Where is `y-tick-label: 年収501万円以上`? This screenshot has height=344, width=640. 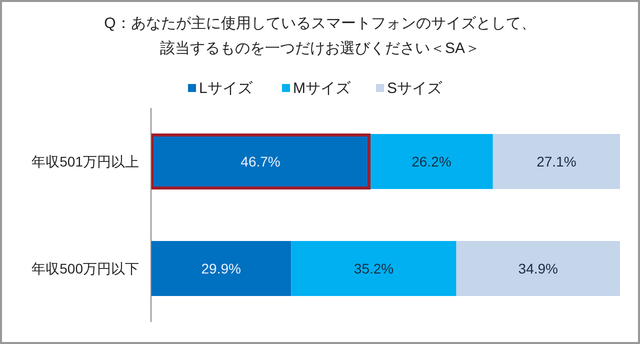
y-tick-label: 年収501万円以上 is located at coordinates (85, 162).